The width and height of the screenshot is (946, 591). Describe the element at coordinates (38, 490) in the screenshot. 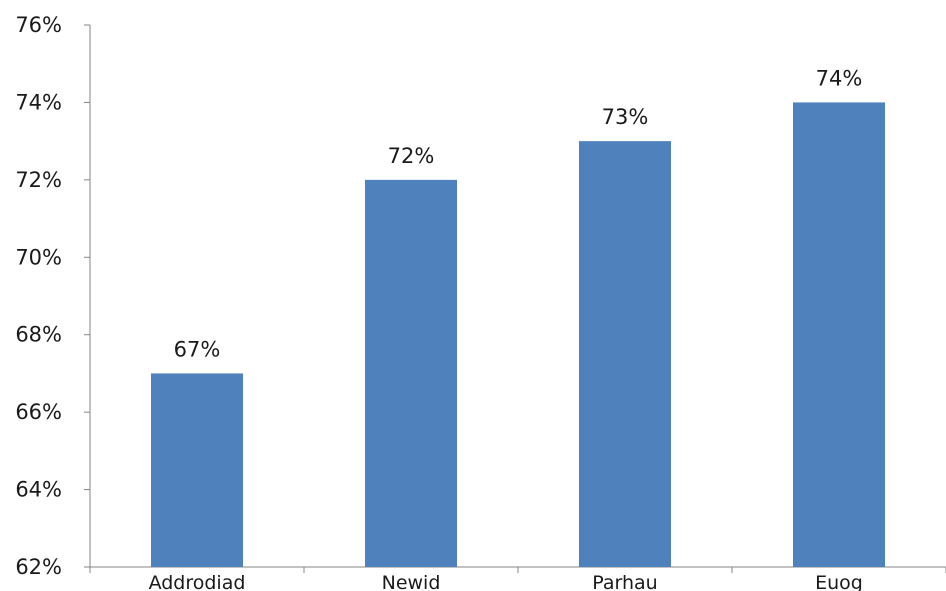

I see `y-tick-label: 64%` at that location.